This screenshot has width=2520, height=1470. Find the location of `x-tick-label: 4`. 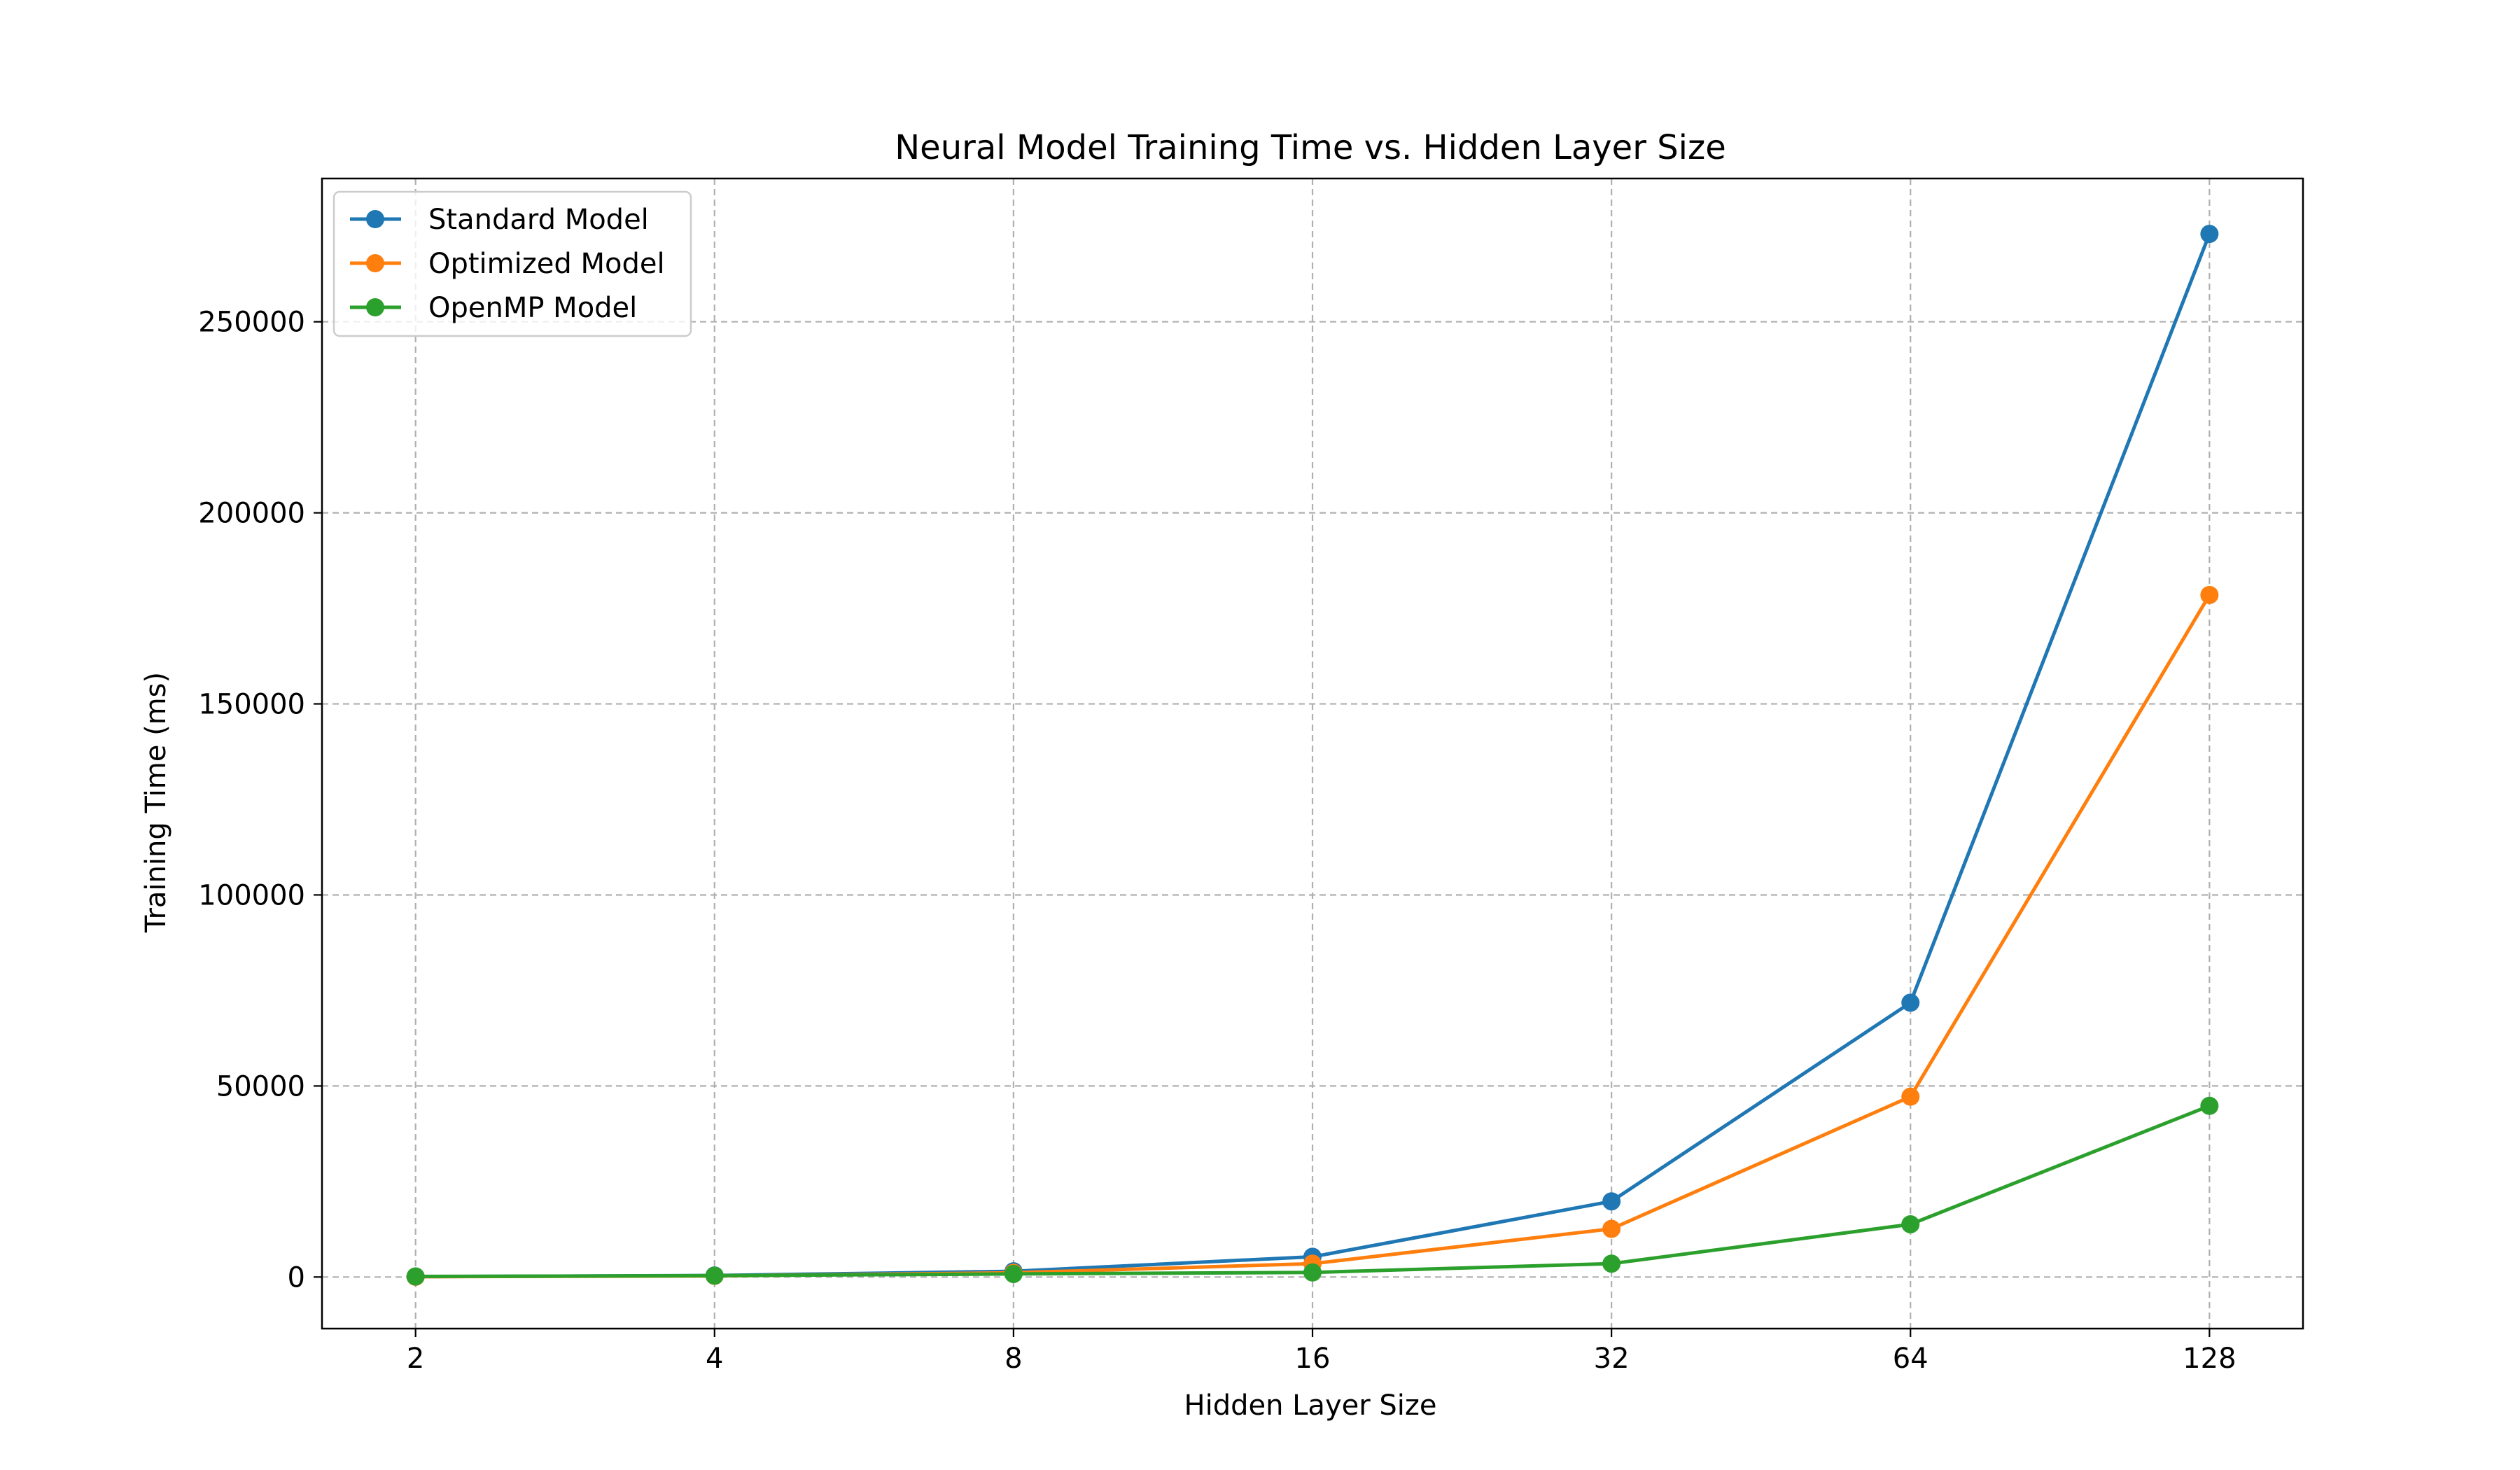

x-tick-label: 4 is located at coordinates (714, 1359).